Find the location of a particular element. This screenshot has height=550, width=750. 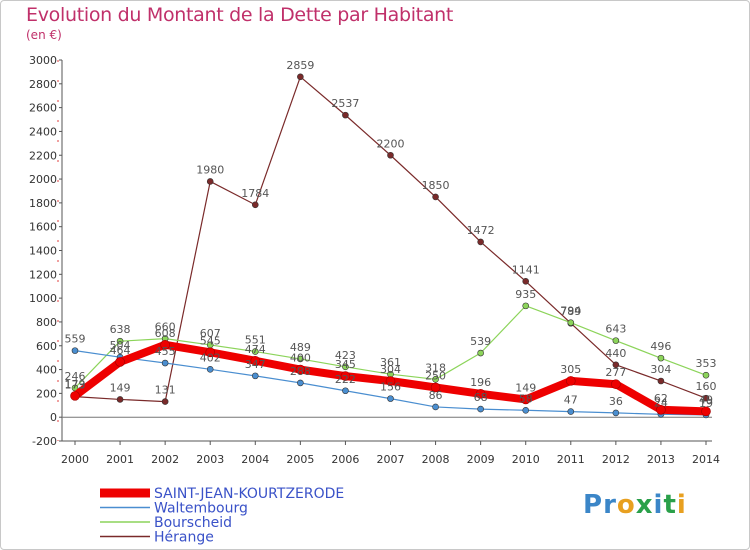

data-label-h-range: 1472 is located at coordinates (481, 230).